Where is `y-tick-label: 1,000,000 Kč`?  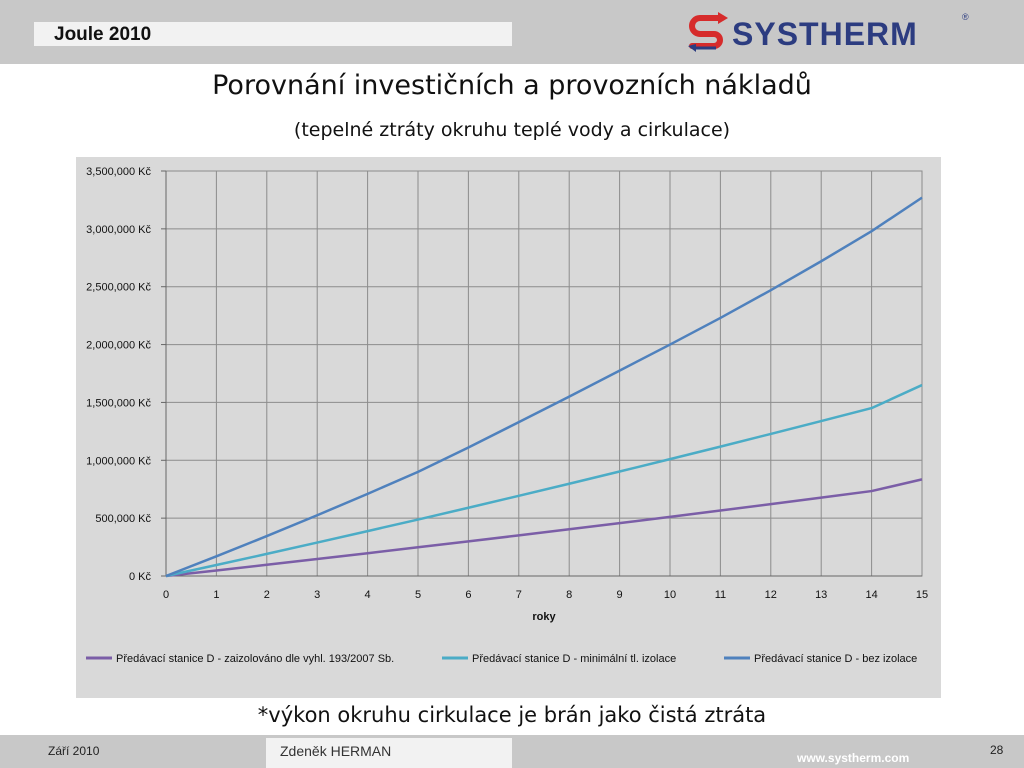
y-tick-label: 1,000,000 Kč is located at coordinates (118, 461).